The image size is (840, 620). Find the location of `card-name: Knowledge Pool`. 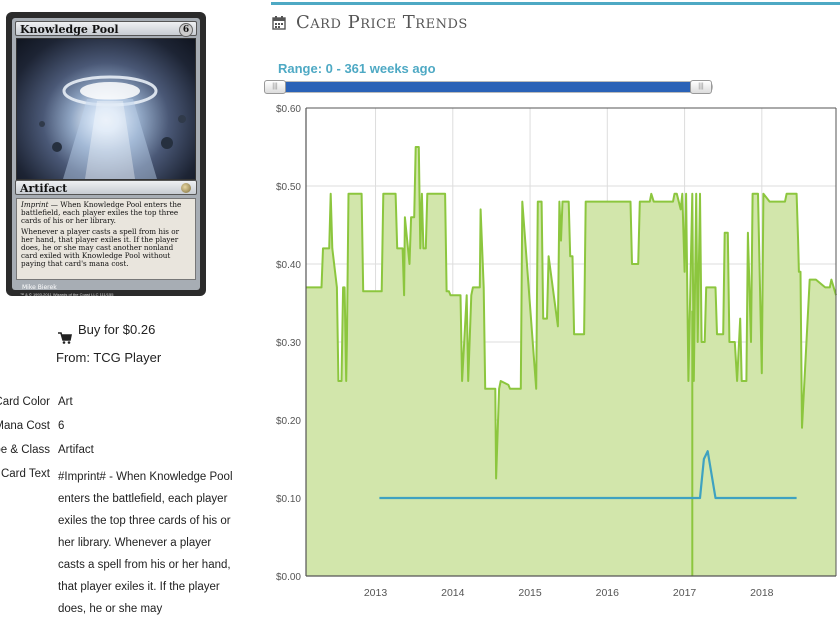

card-name: Knowledge Pool is located at coordinates (69, 29).